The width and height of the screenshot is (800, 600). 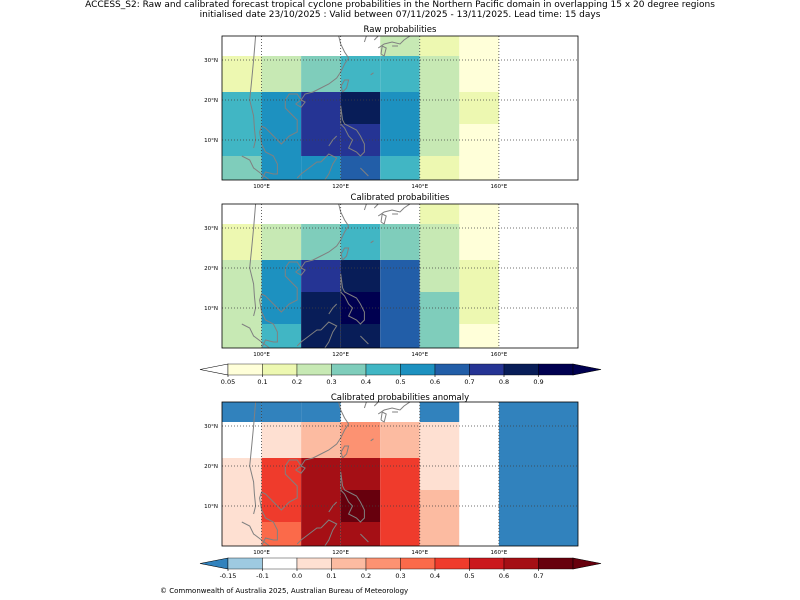 What do you see at coordinates (262, 382) in the screenshot?
I see `colorbar-tick-label: 0.1` at bounding box center [262, 382].